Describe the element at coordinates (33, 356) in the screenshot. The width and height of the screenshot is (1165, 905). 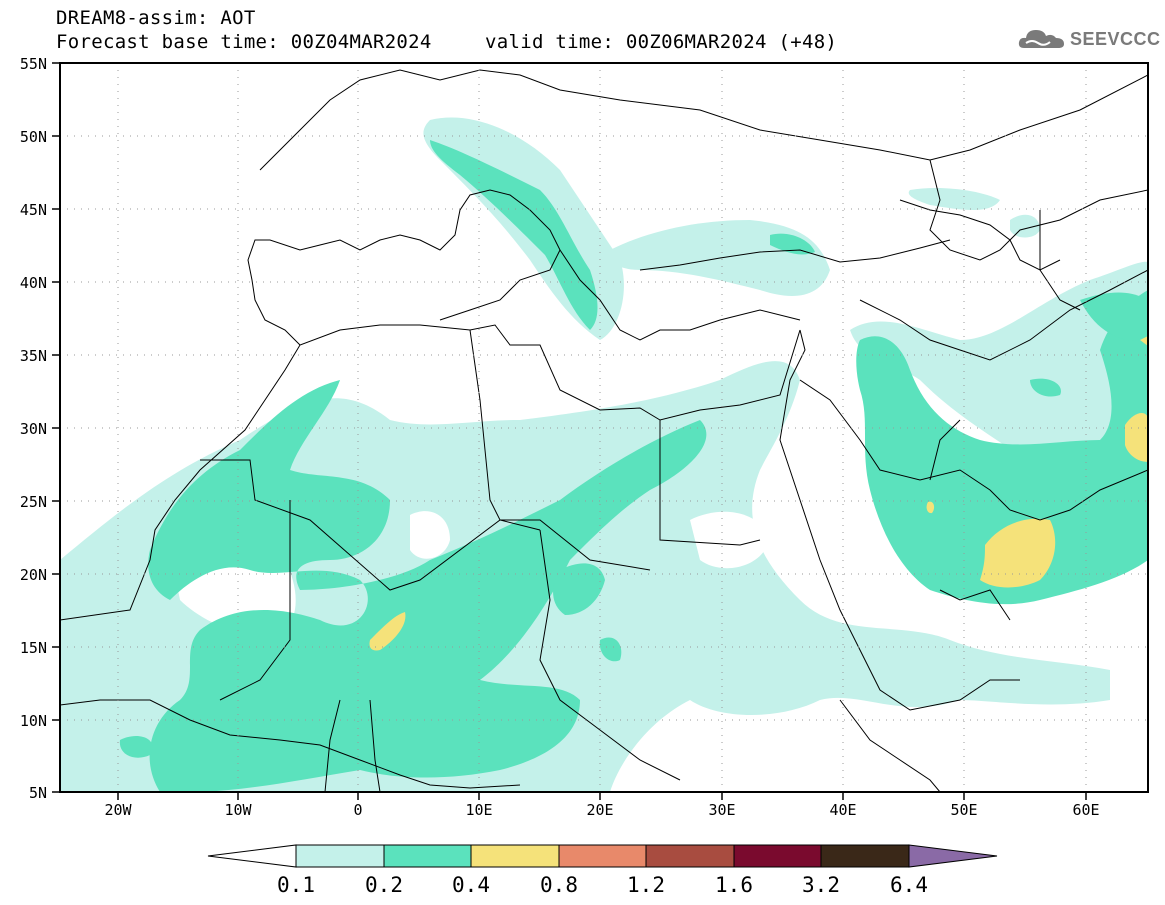
I see `lat-label: 35N` at that location.